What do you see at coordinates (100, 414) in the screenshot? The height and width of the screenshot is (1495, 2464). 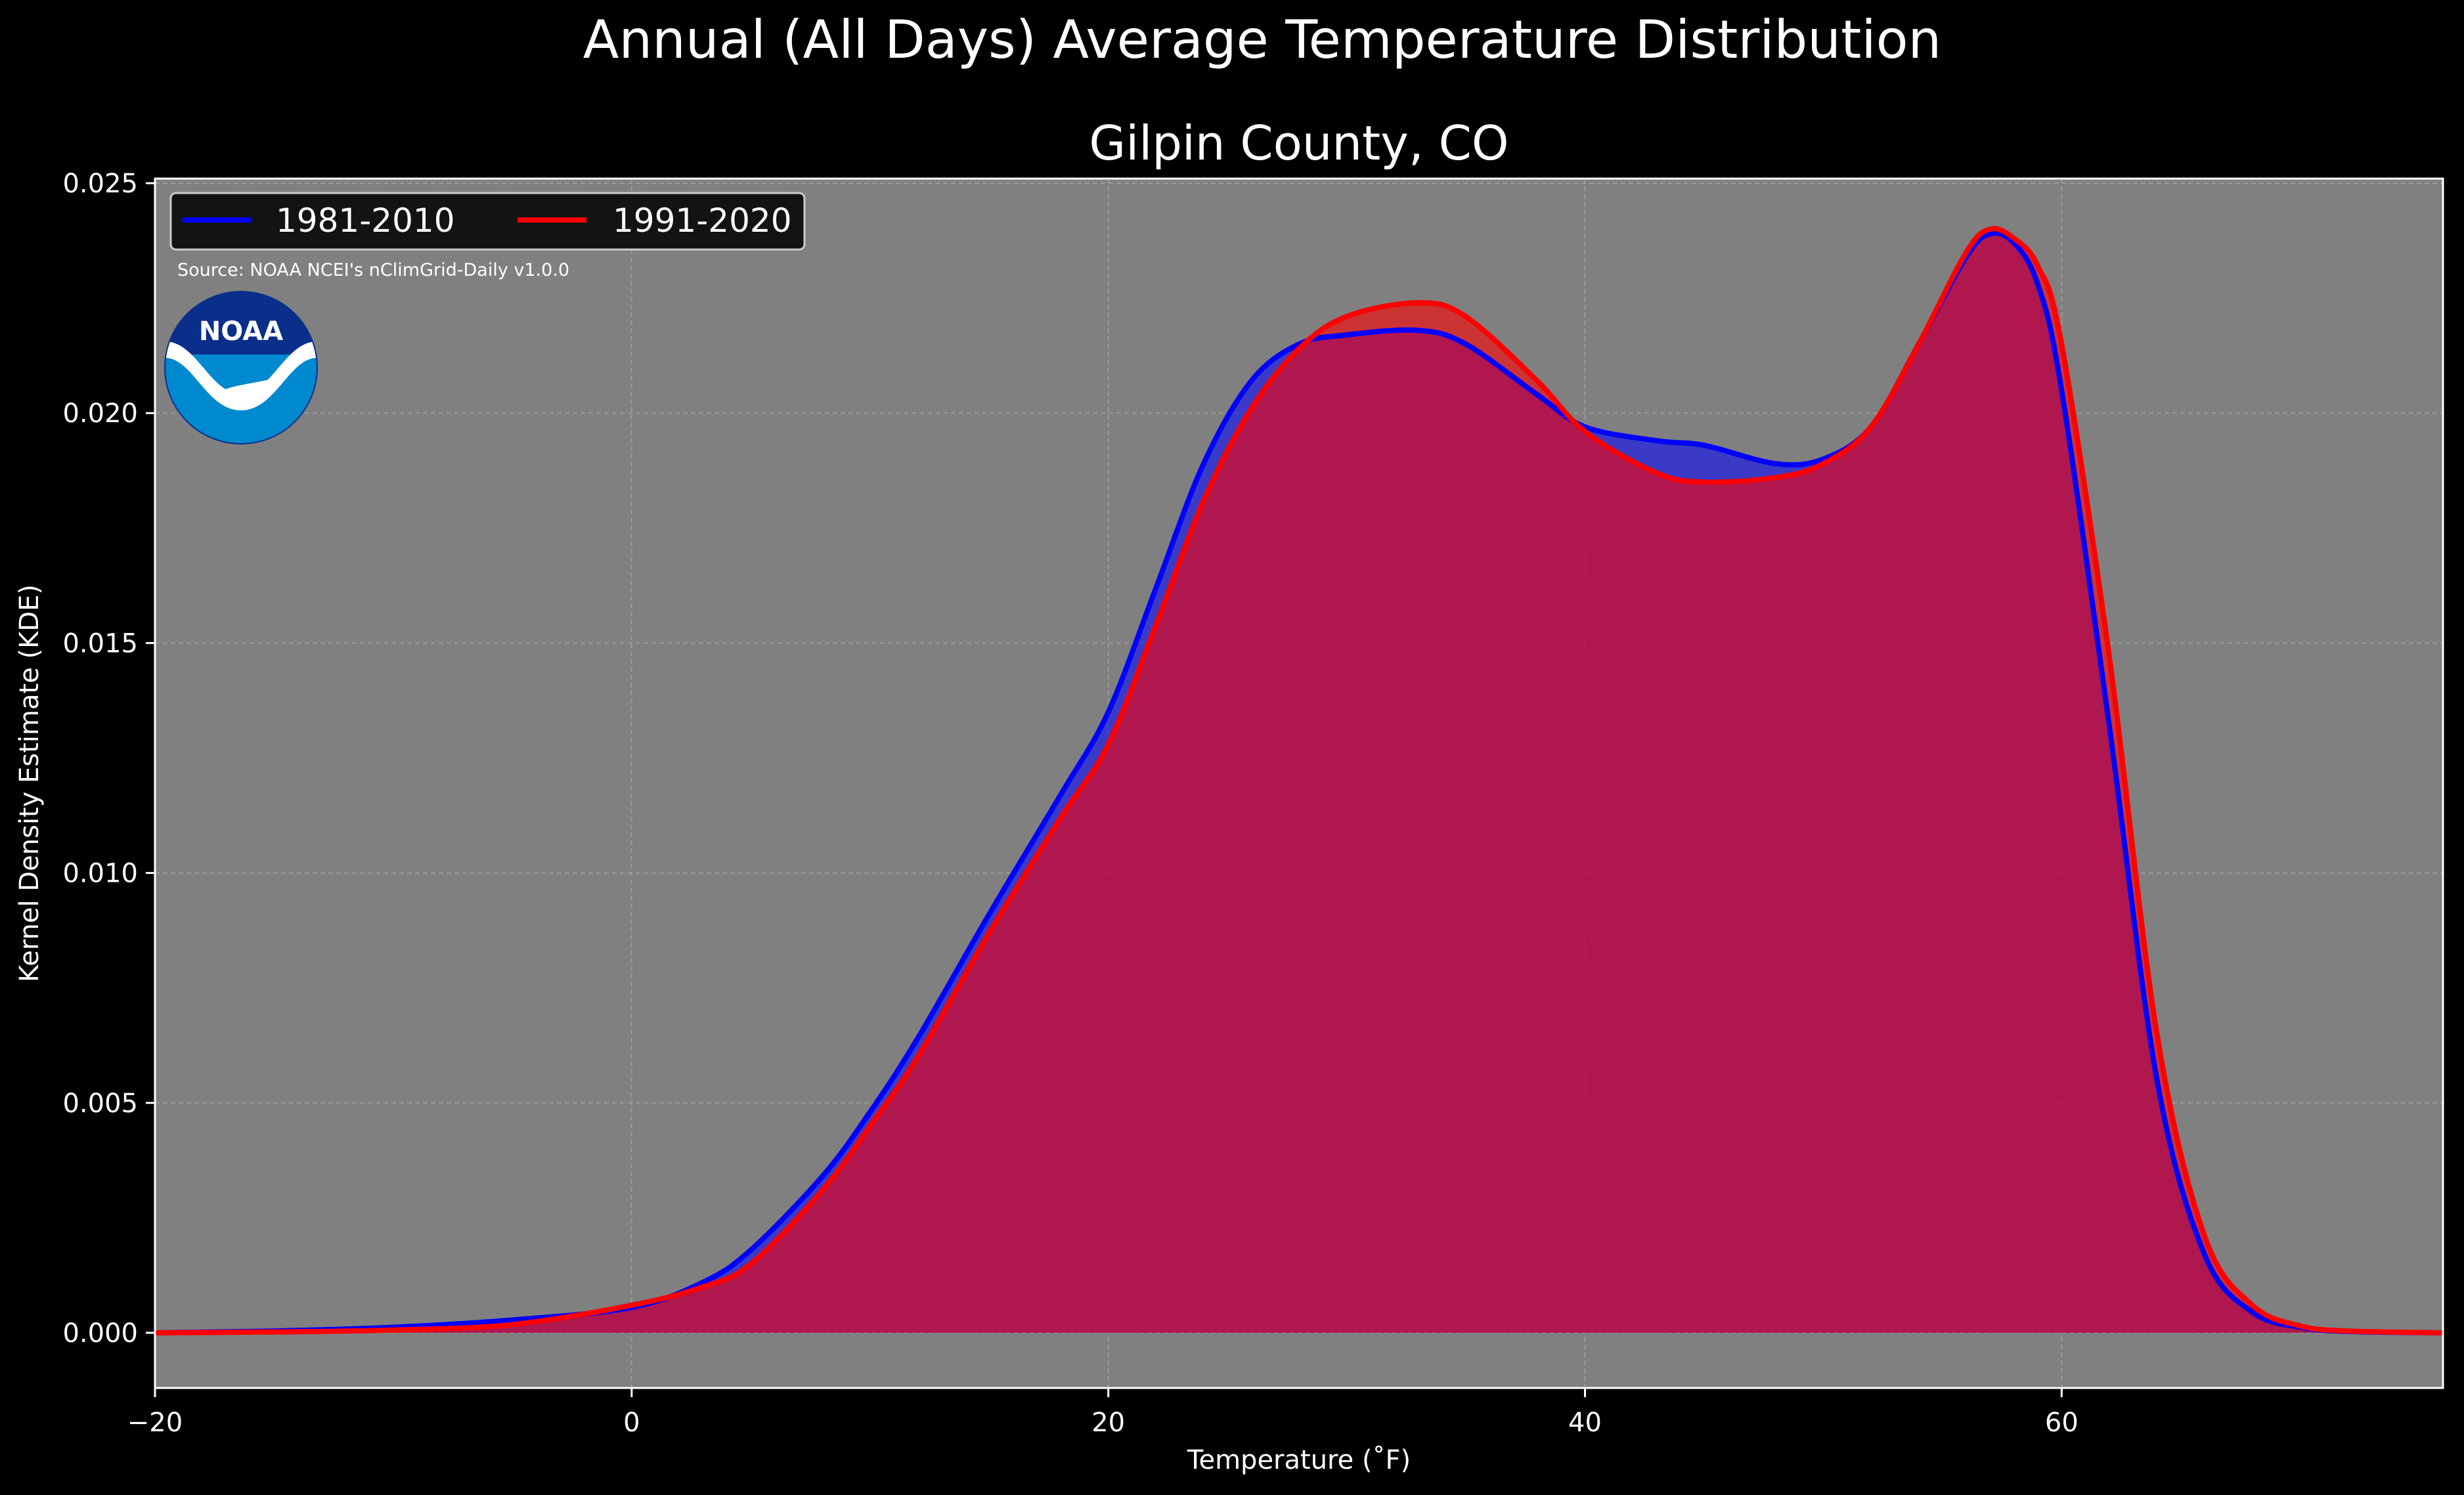 I see `y-tick-label: 0.020` at bounding box center [100, 414].